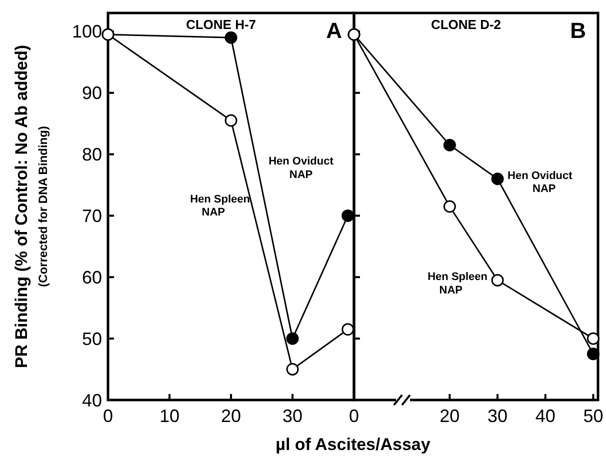 This screenshot has height=469, width=606. What do you see at coordinates (334, 30) in the screenshot?
I see `annotation: A` at bounding box center [334, 30].